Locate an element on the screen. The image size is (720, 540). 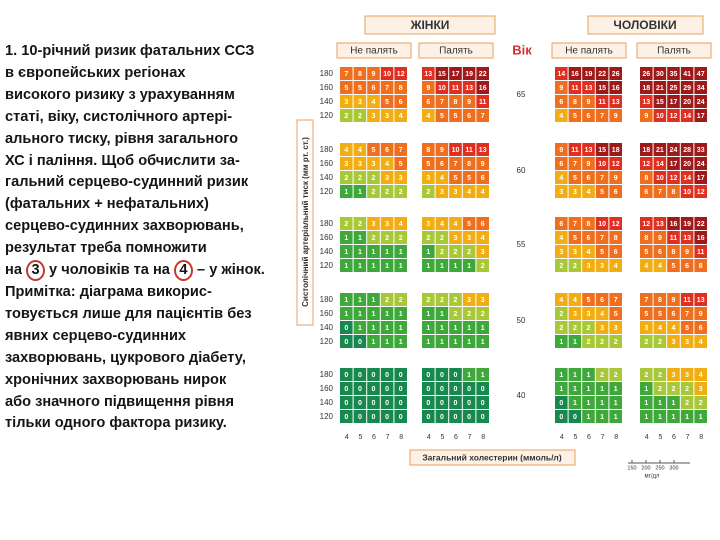
mgdl-tick-label: 150 is located at coordinates (631, 468).